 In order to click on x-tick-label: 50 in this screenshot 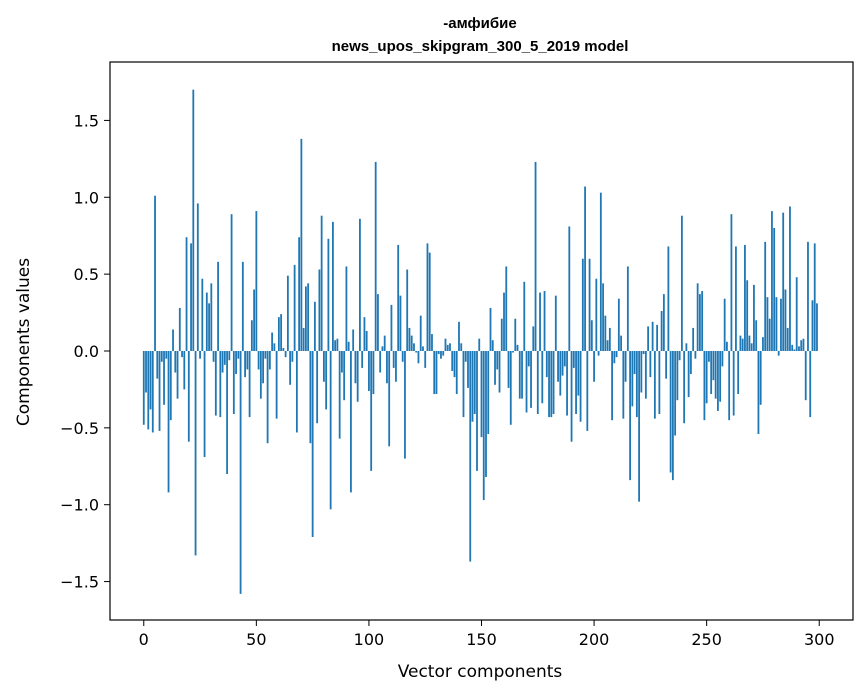, I will do `click(256, 639)`.